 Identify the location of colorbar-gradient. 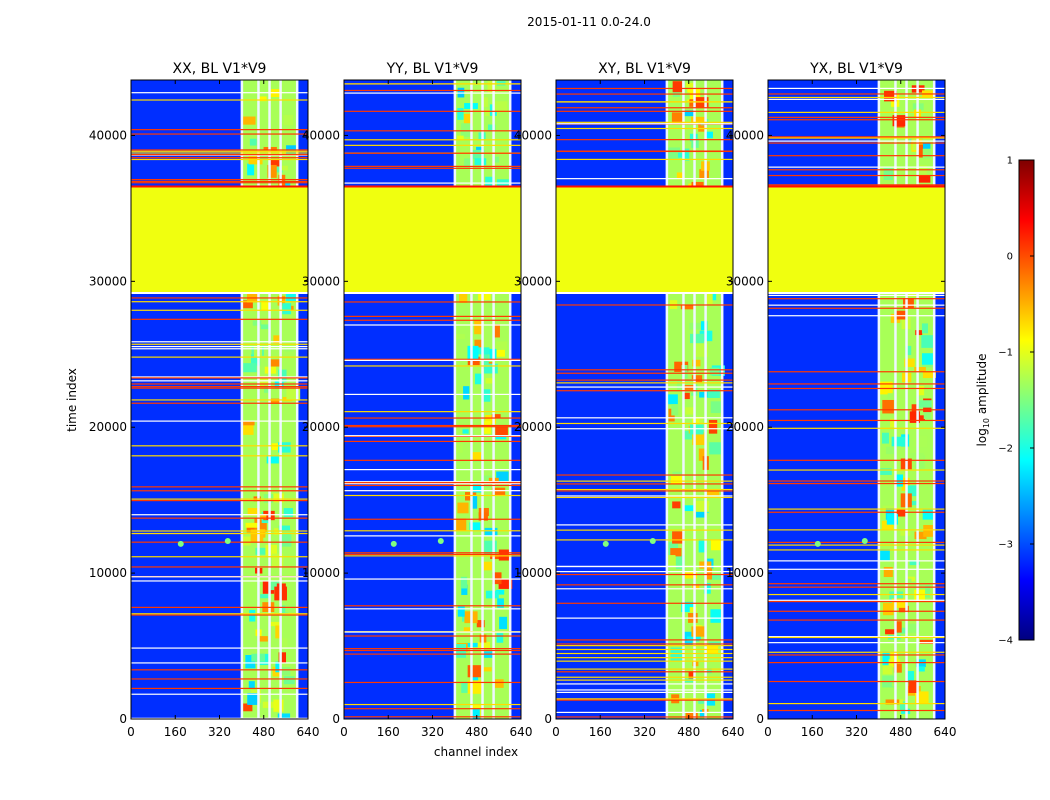
(1026, 400).